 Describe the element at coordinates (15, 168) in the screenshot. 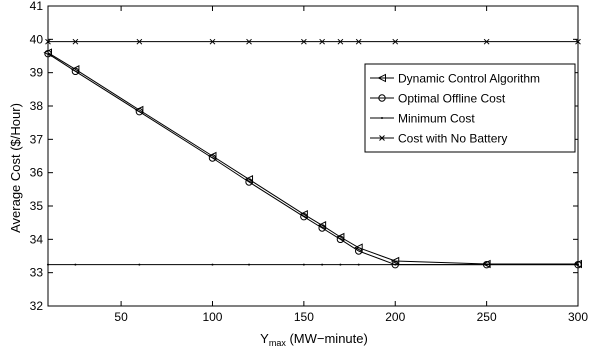

I see `y-axis-label: Average Cost ($/Hour)` at that location.